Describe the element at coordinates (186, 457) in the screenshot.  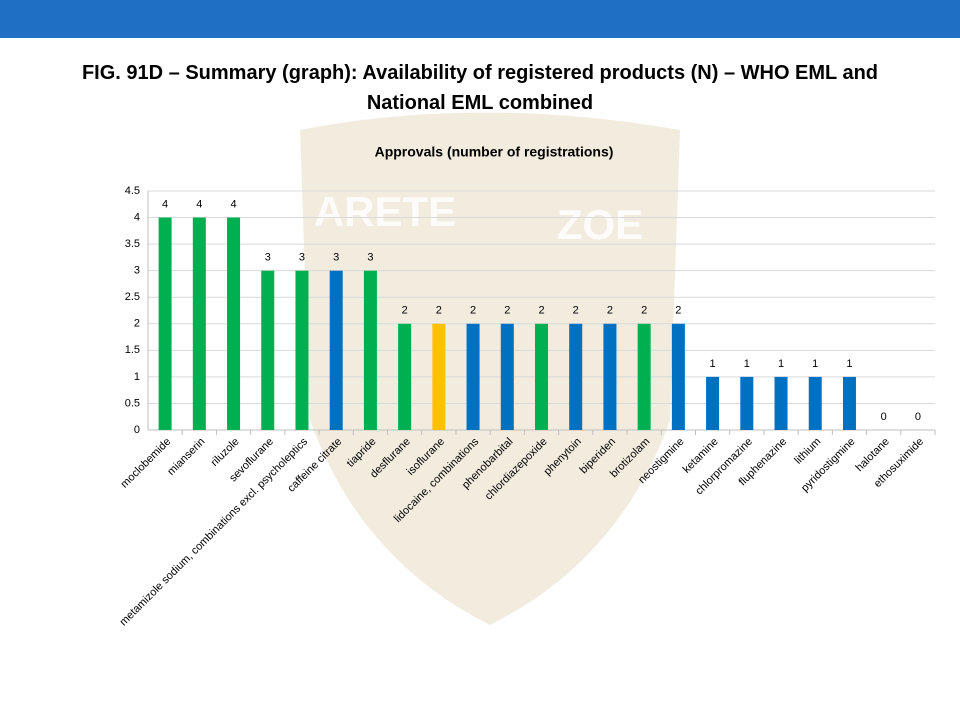
I see `x-tick-label: mianserin` at that location.